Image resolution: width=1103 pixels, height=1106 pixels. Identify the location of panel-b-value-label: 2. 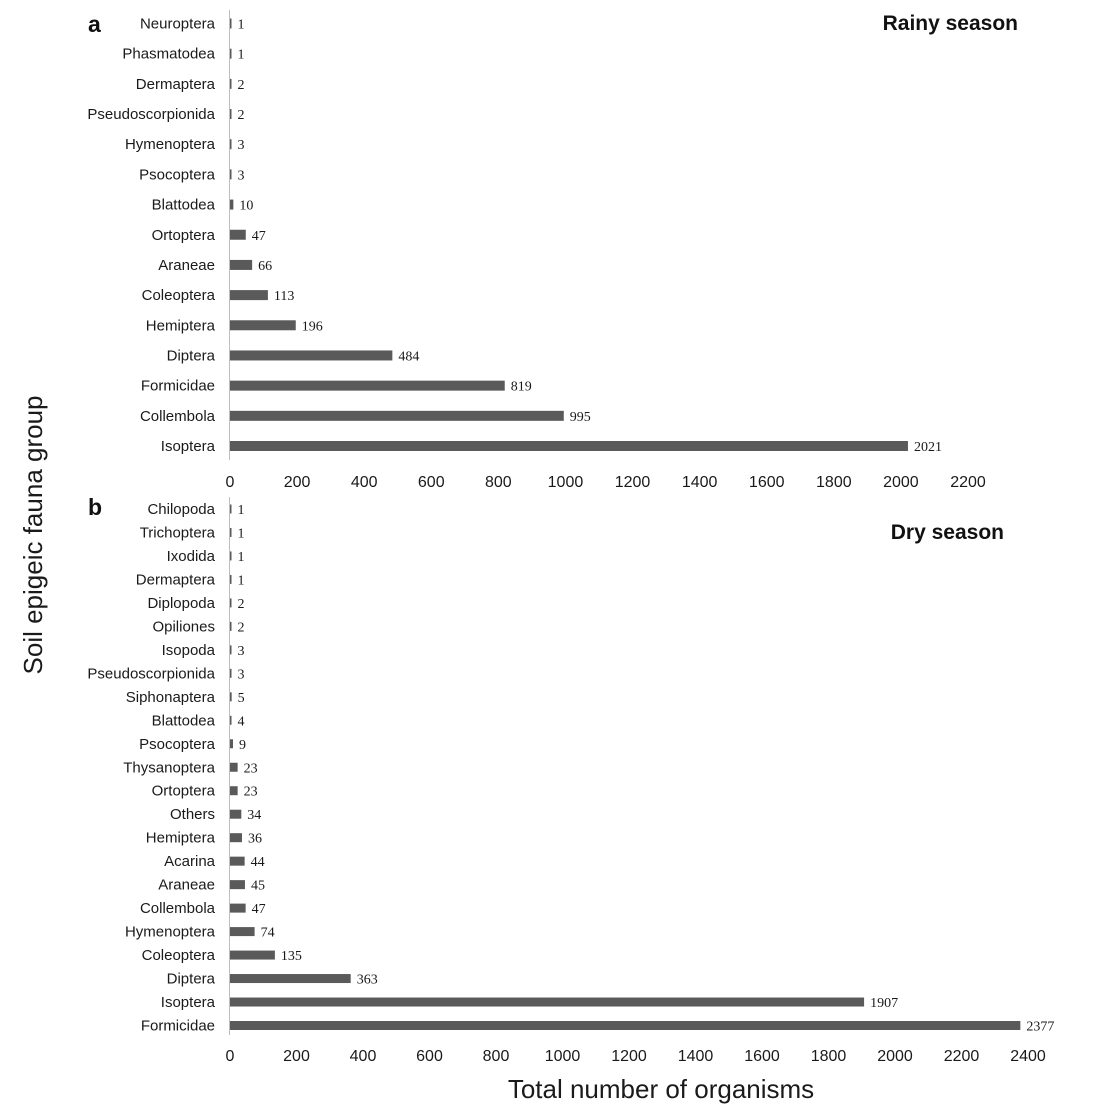
(241, 627).